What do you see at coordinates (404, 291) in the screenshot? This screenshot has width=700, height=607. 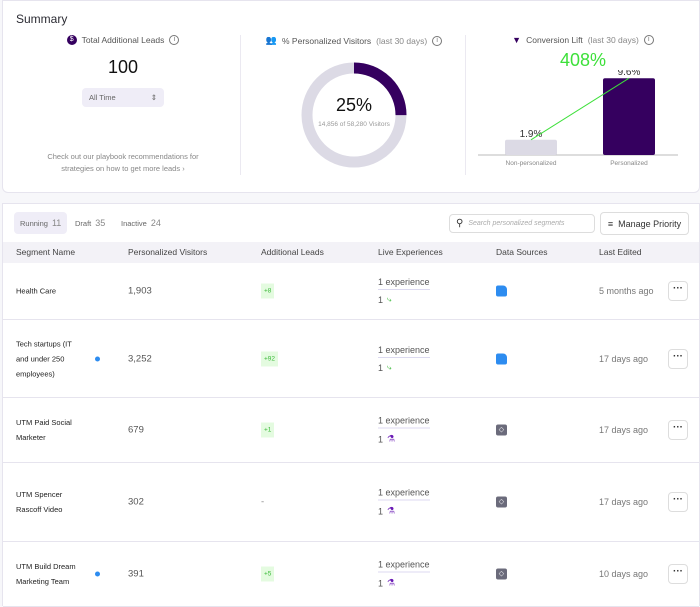 I see `live-experiences: 1 experience 1 ⤷` at bounding box center [404, 291].